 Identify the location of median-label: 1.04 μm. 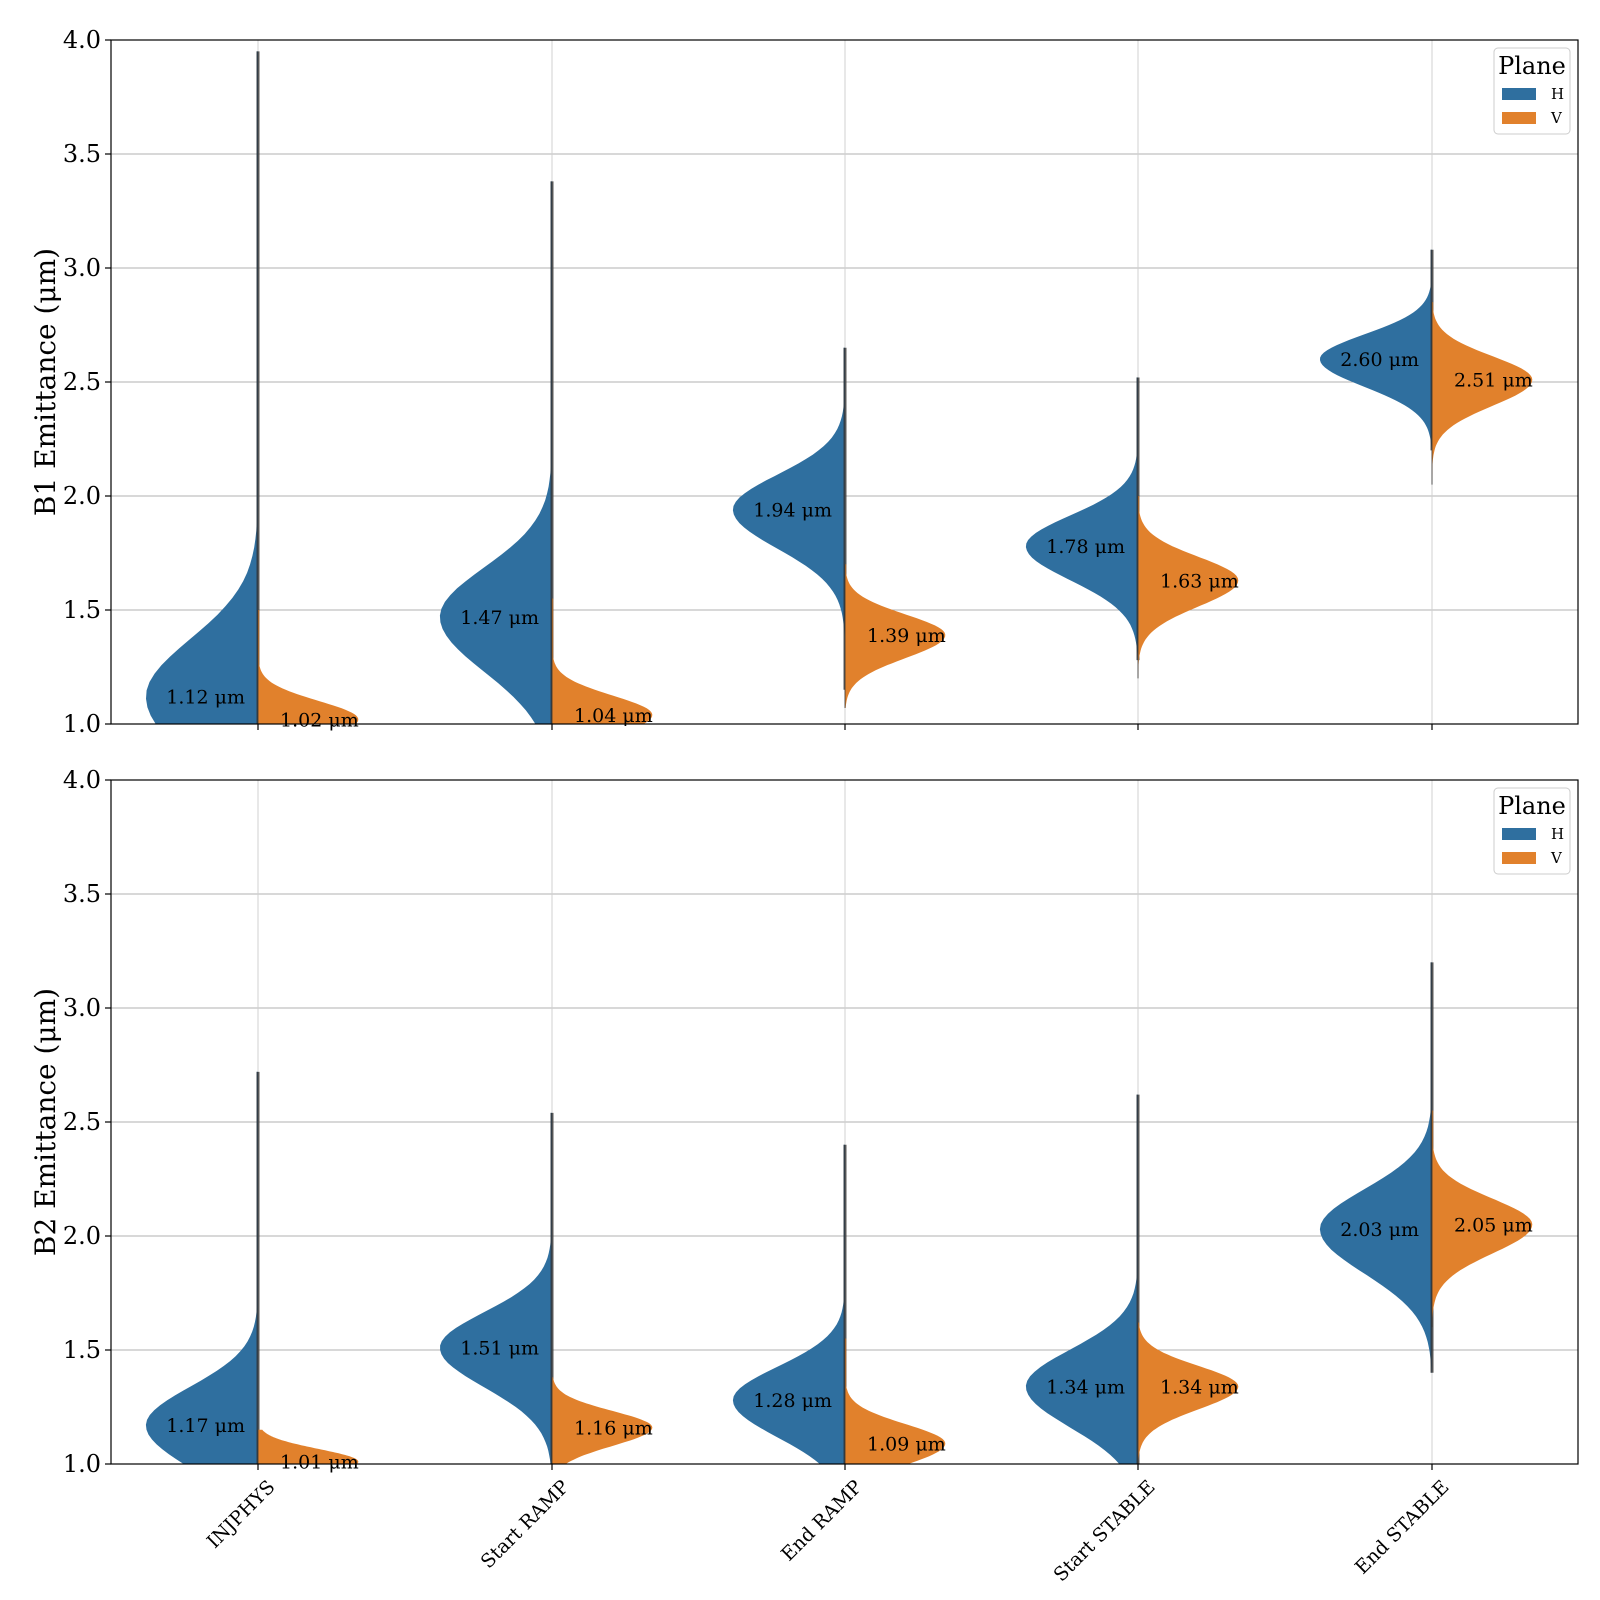
(613, 716).